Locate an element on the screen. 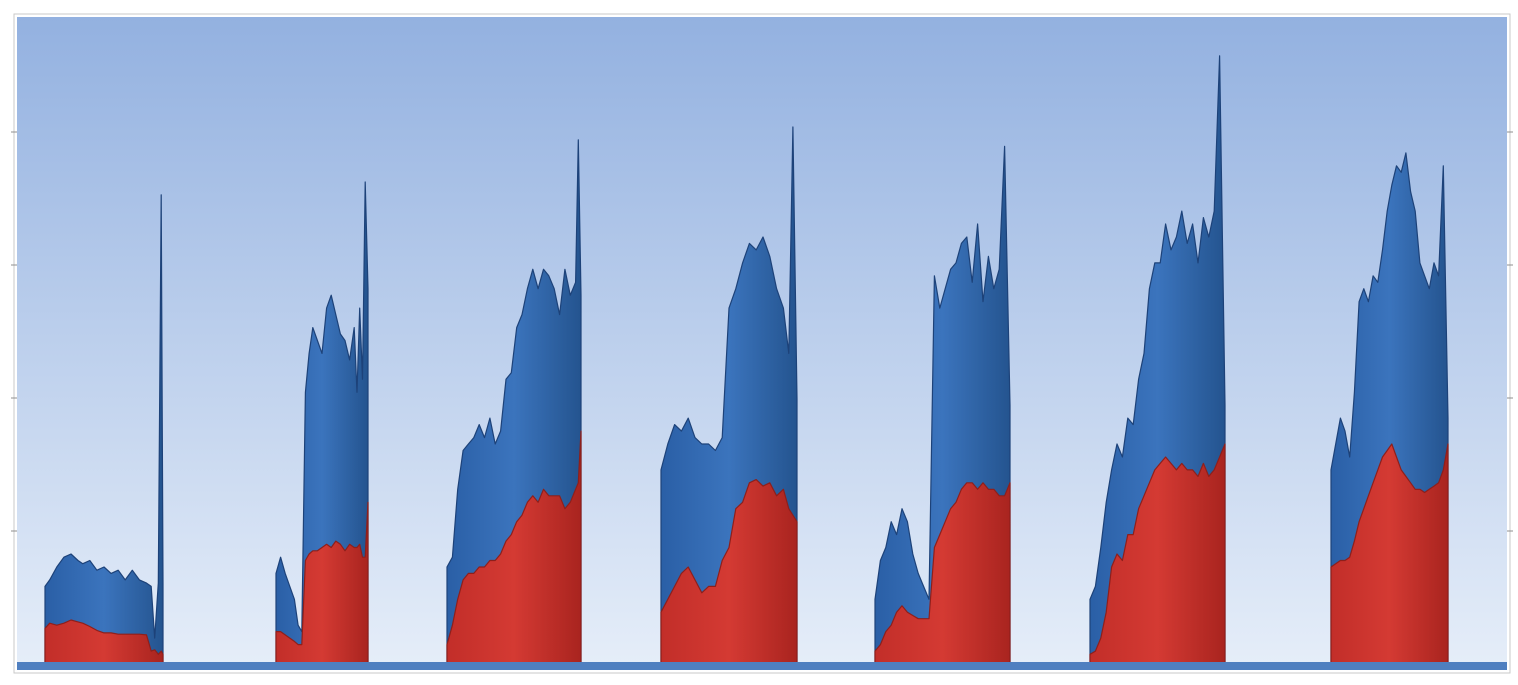  left-tick-marks is located at coordinates (14, 331).